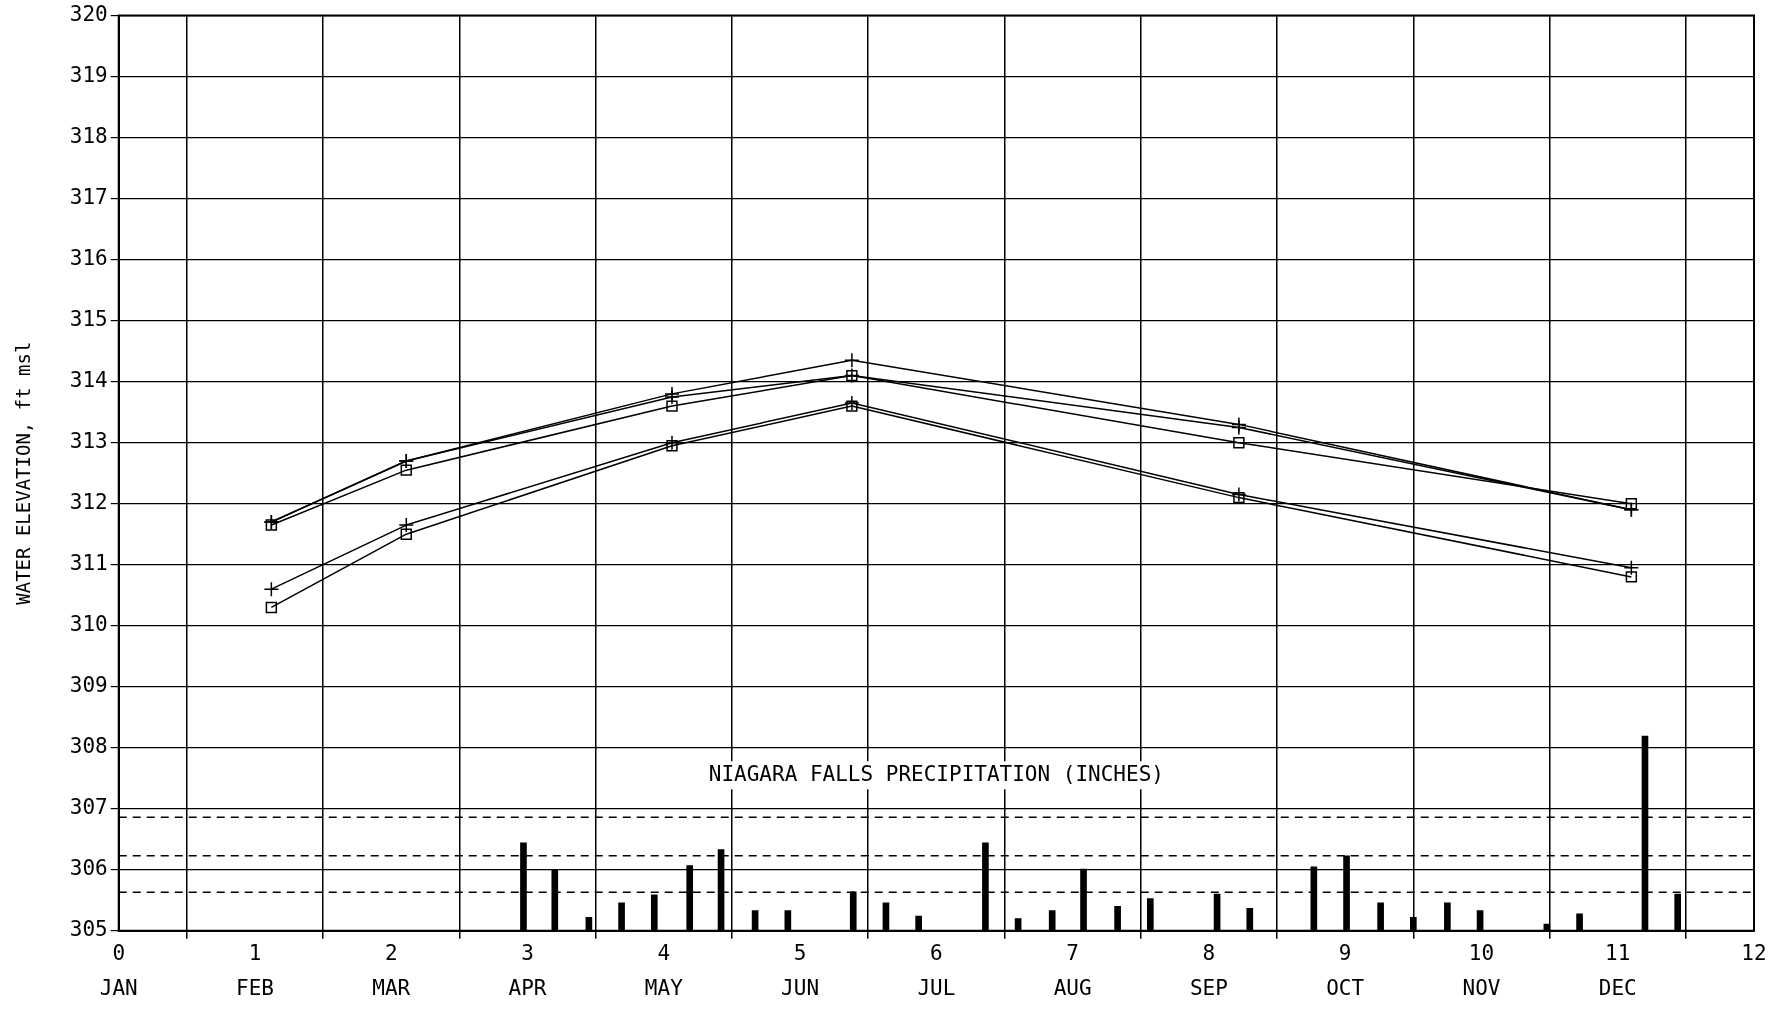 The image size is (1784, 1010). What do you see at coordinates (255, 952) in the screenshot?
I see `x-tick-label: 1` at bounding box center [255, 952].